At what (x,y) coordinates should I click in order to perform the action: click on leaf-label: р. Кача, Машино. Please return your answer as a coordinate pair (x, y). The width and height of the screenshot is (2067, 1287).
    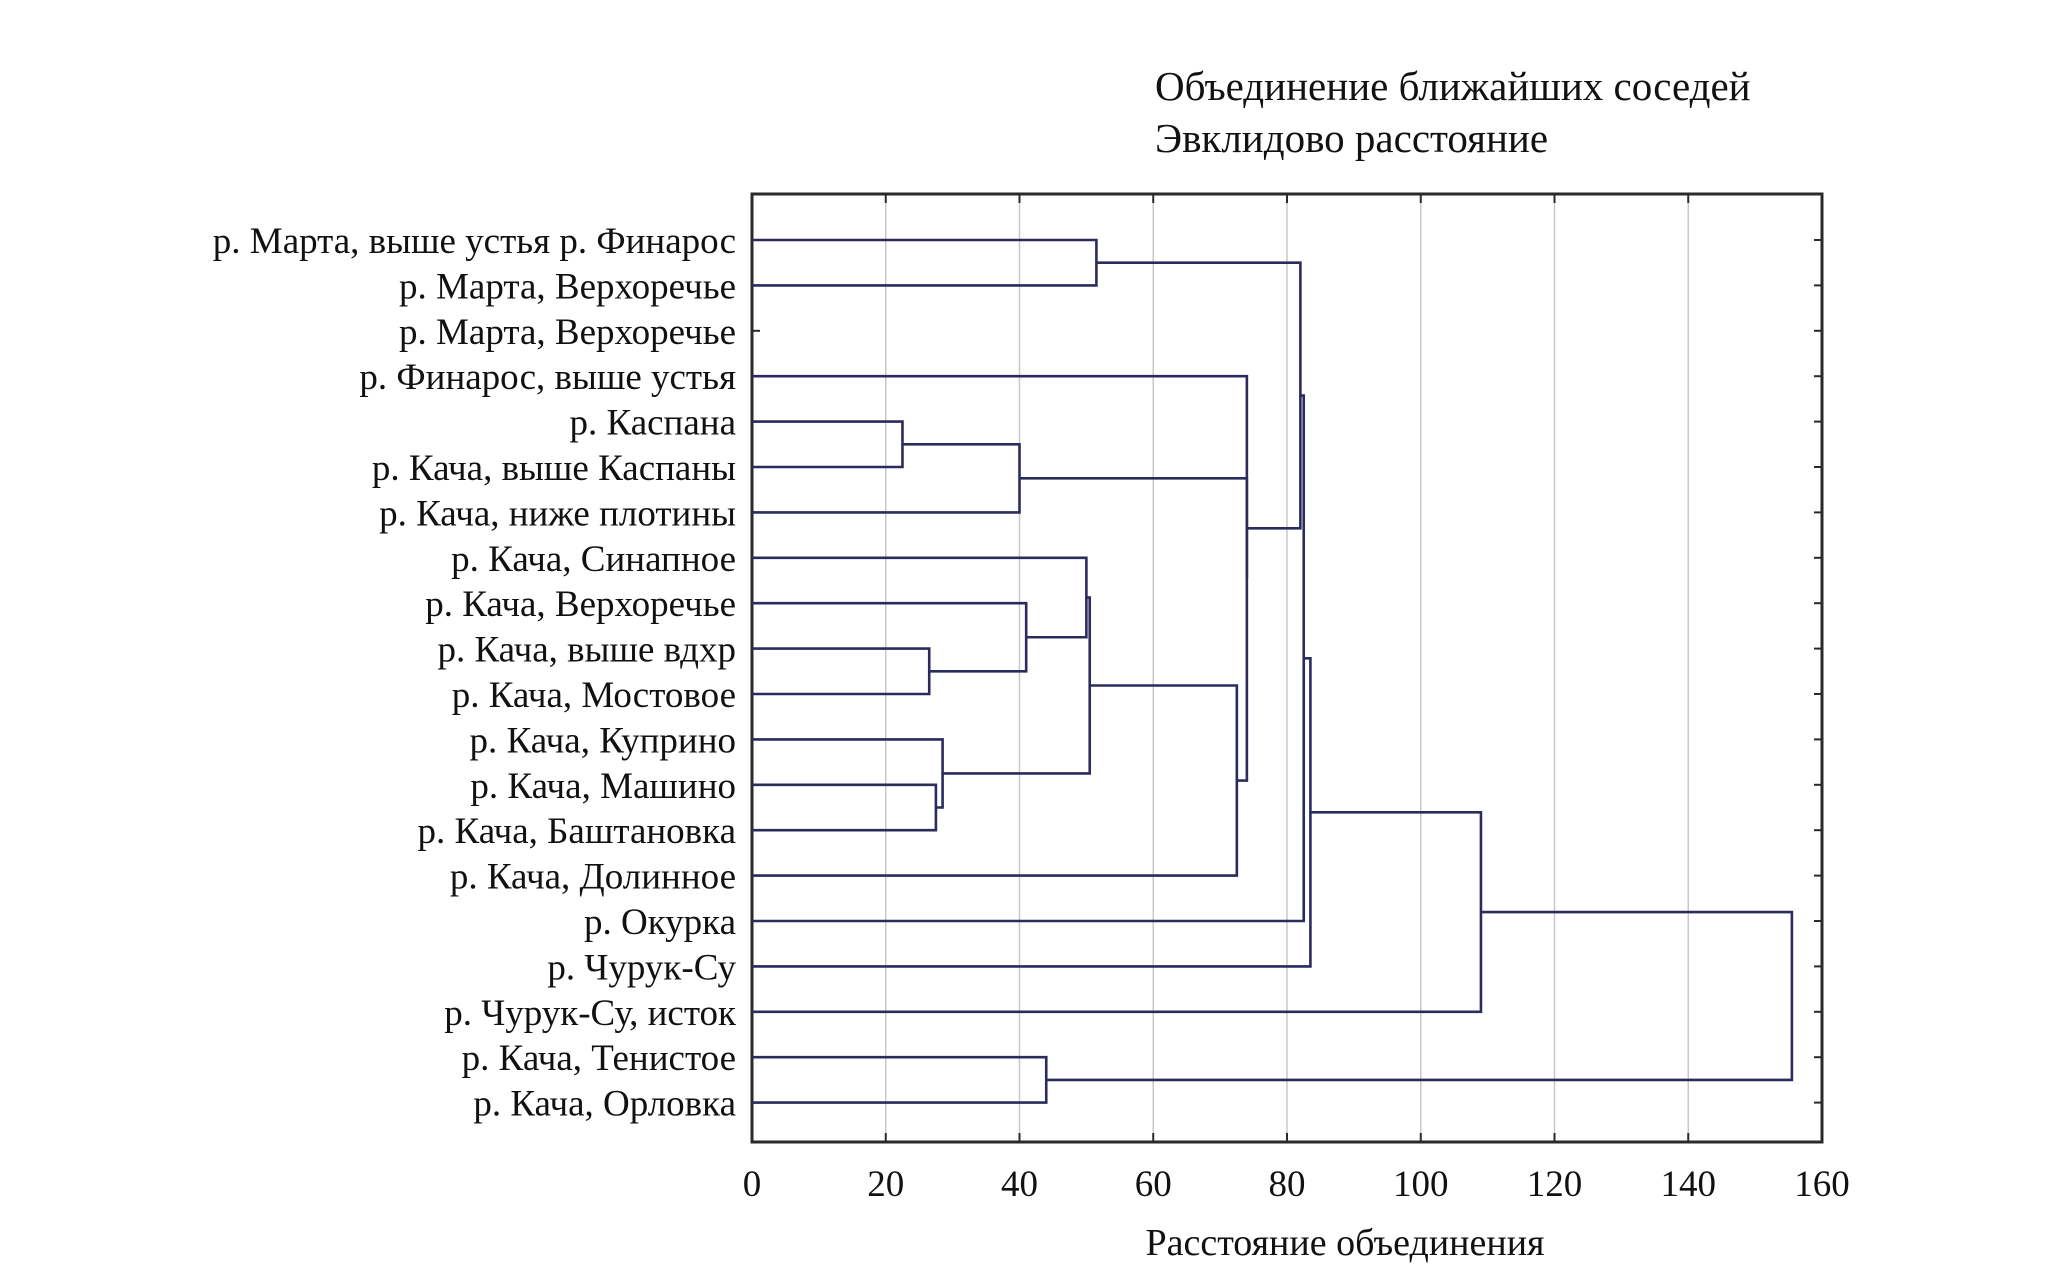
    Looking at the image, I should click on (603, 786).